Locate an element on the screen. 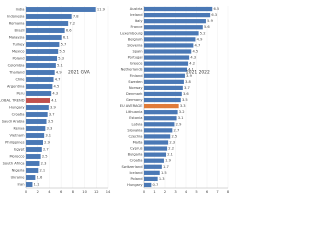 The height and width of the screenshot is (240, 320). value-label: 3.5 is located at coordinates (51, 122).